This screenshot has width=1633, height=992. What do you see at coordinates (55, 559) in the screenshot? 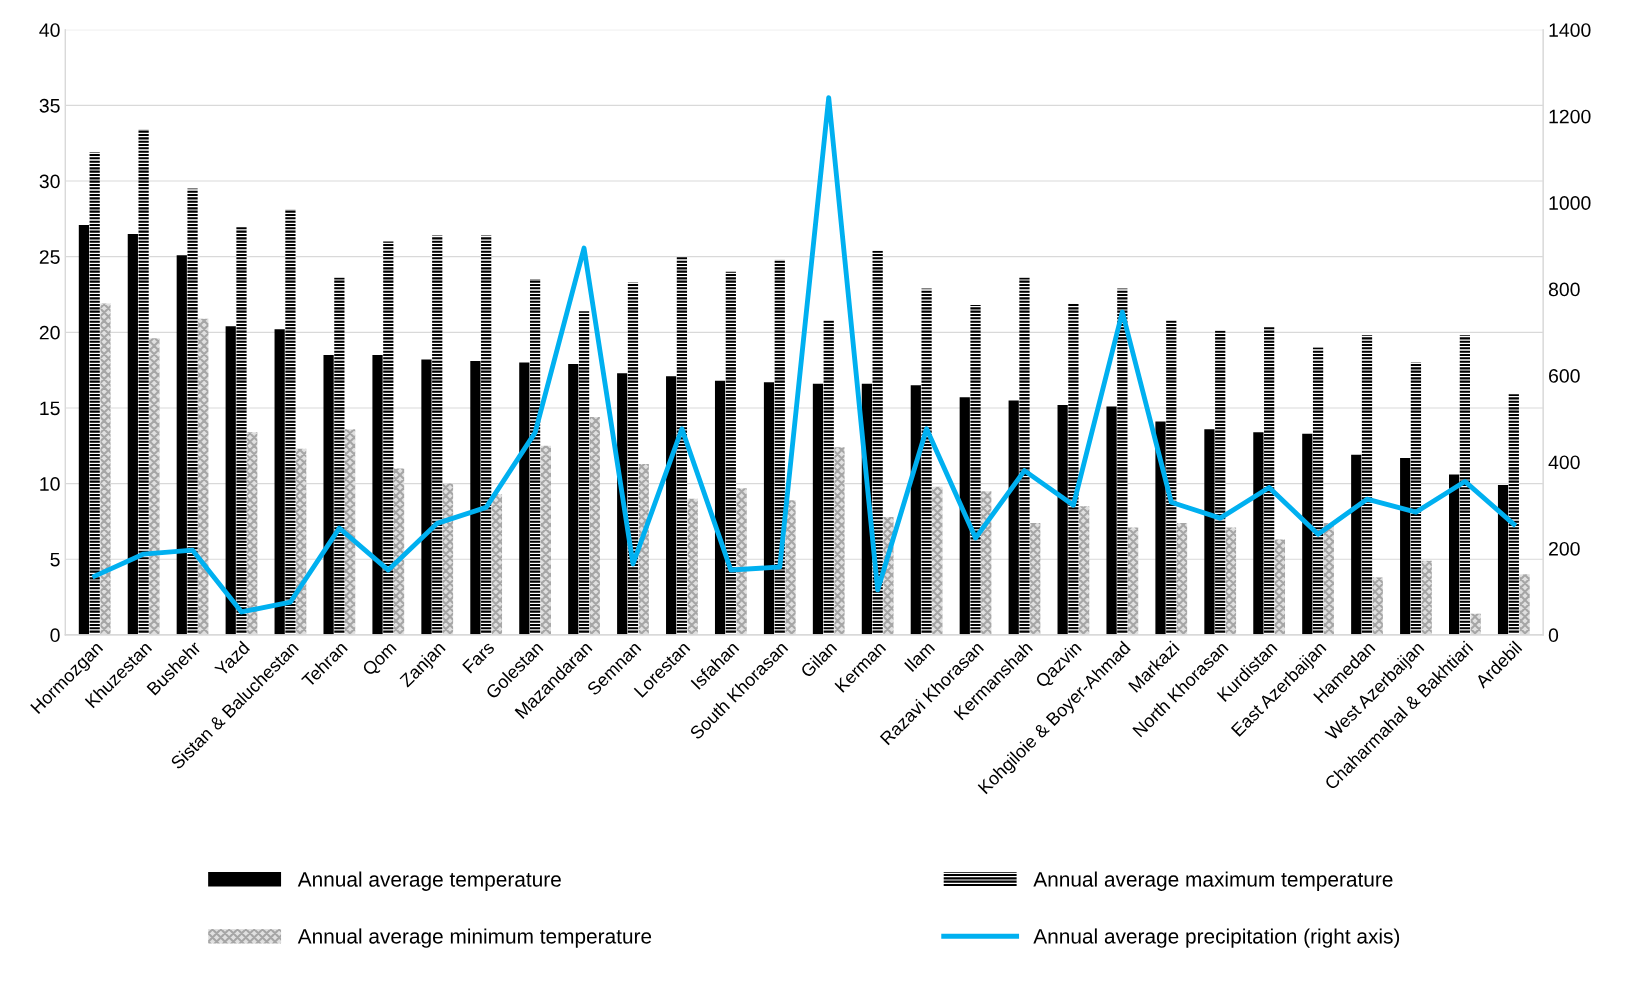
I see `y-tick-label: 5` at bounding box center [55, 559].